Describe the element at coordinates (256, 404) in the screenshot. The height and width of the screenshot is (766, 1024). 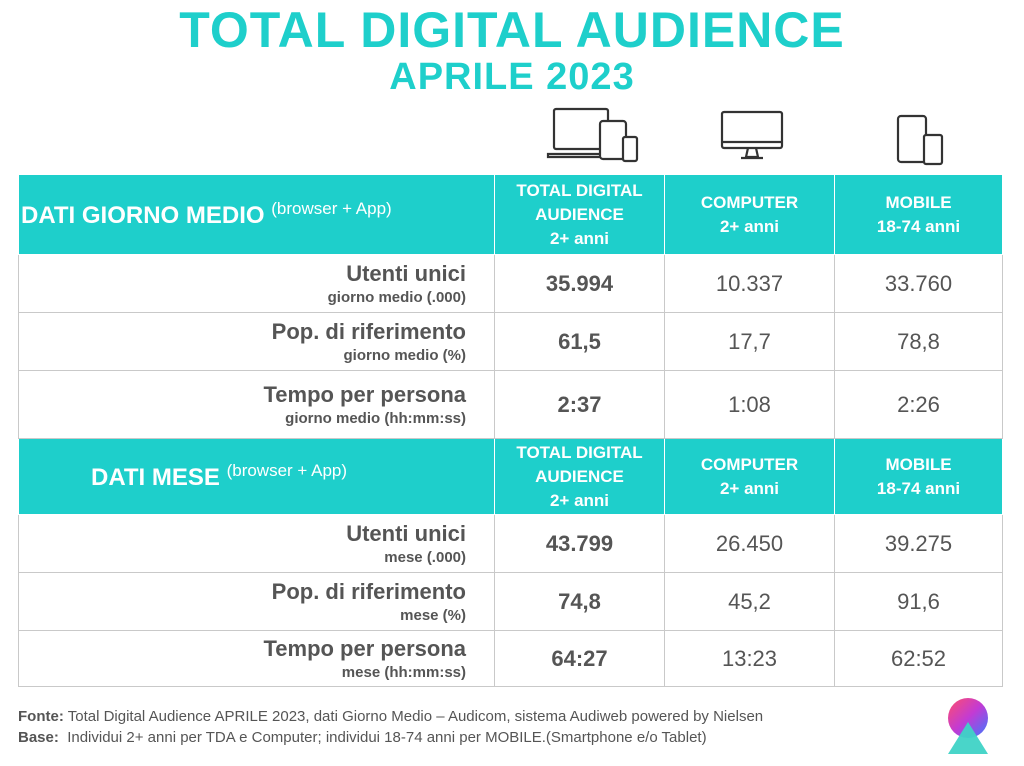
I see `row-label: Tempo per persona giorno medio (hh:mm:ss)` at that location.